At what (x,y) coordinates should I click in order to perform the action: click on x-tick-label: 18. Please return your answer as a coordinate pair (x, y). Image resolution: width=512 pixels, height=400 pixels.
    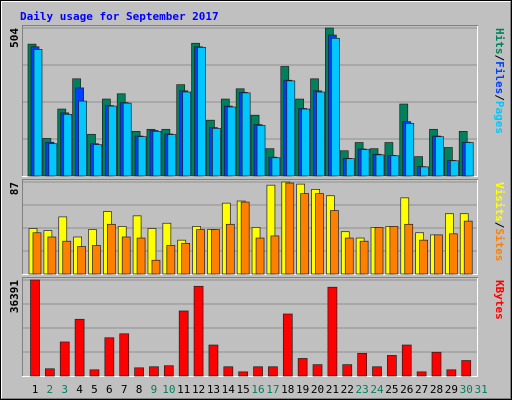
    Looking at the image, I should click on (287, 389).